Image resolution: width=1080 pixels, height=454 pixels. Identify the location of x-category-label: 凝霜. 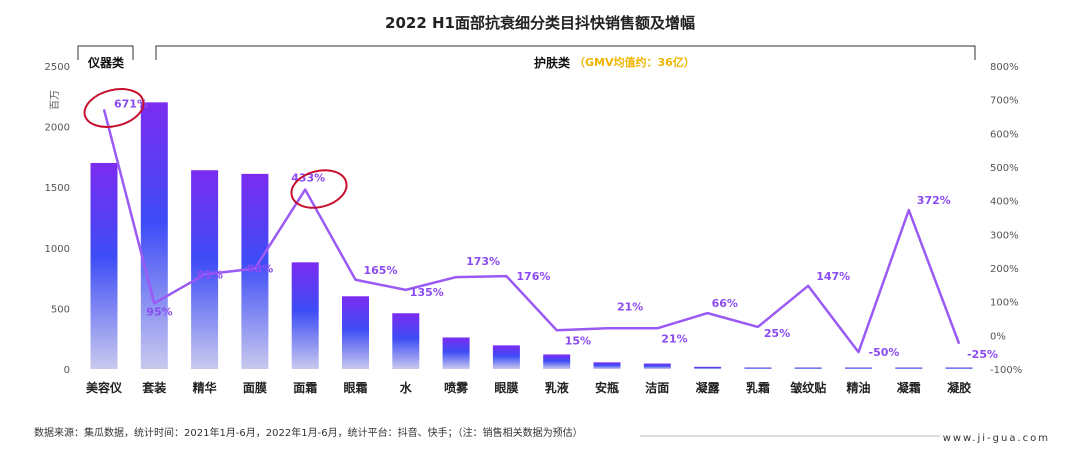
(909, 387).